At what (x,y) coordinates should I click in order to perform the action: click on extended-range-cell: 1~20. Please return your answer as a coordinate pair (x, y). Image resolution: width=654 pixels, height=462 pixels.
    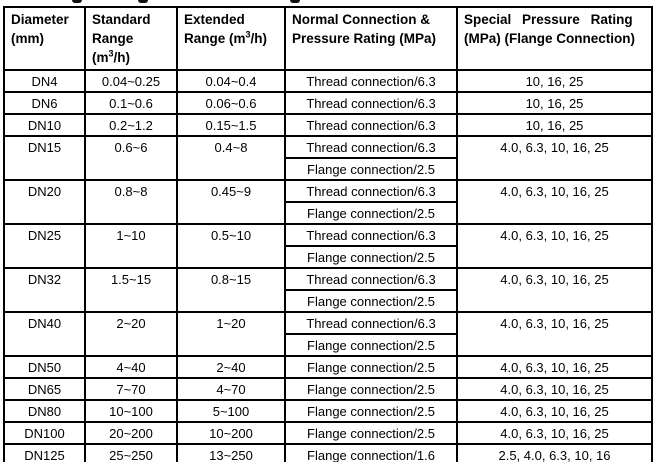
    Looking at the image, I should click on (231, 334).